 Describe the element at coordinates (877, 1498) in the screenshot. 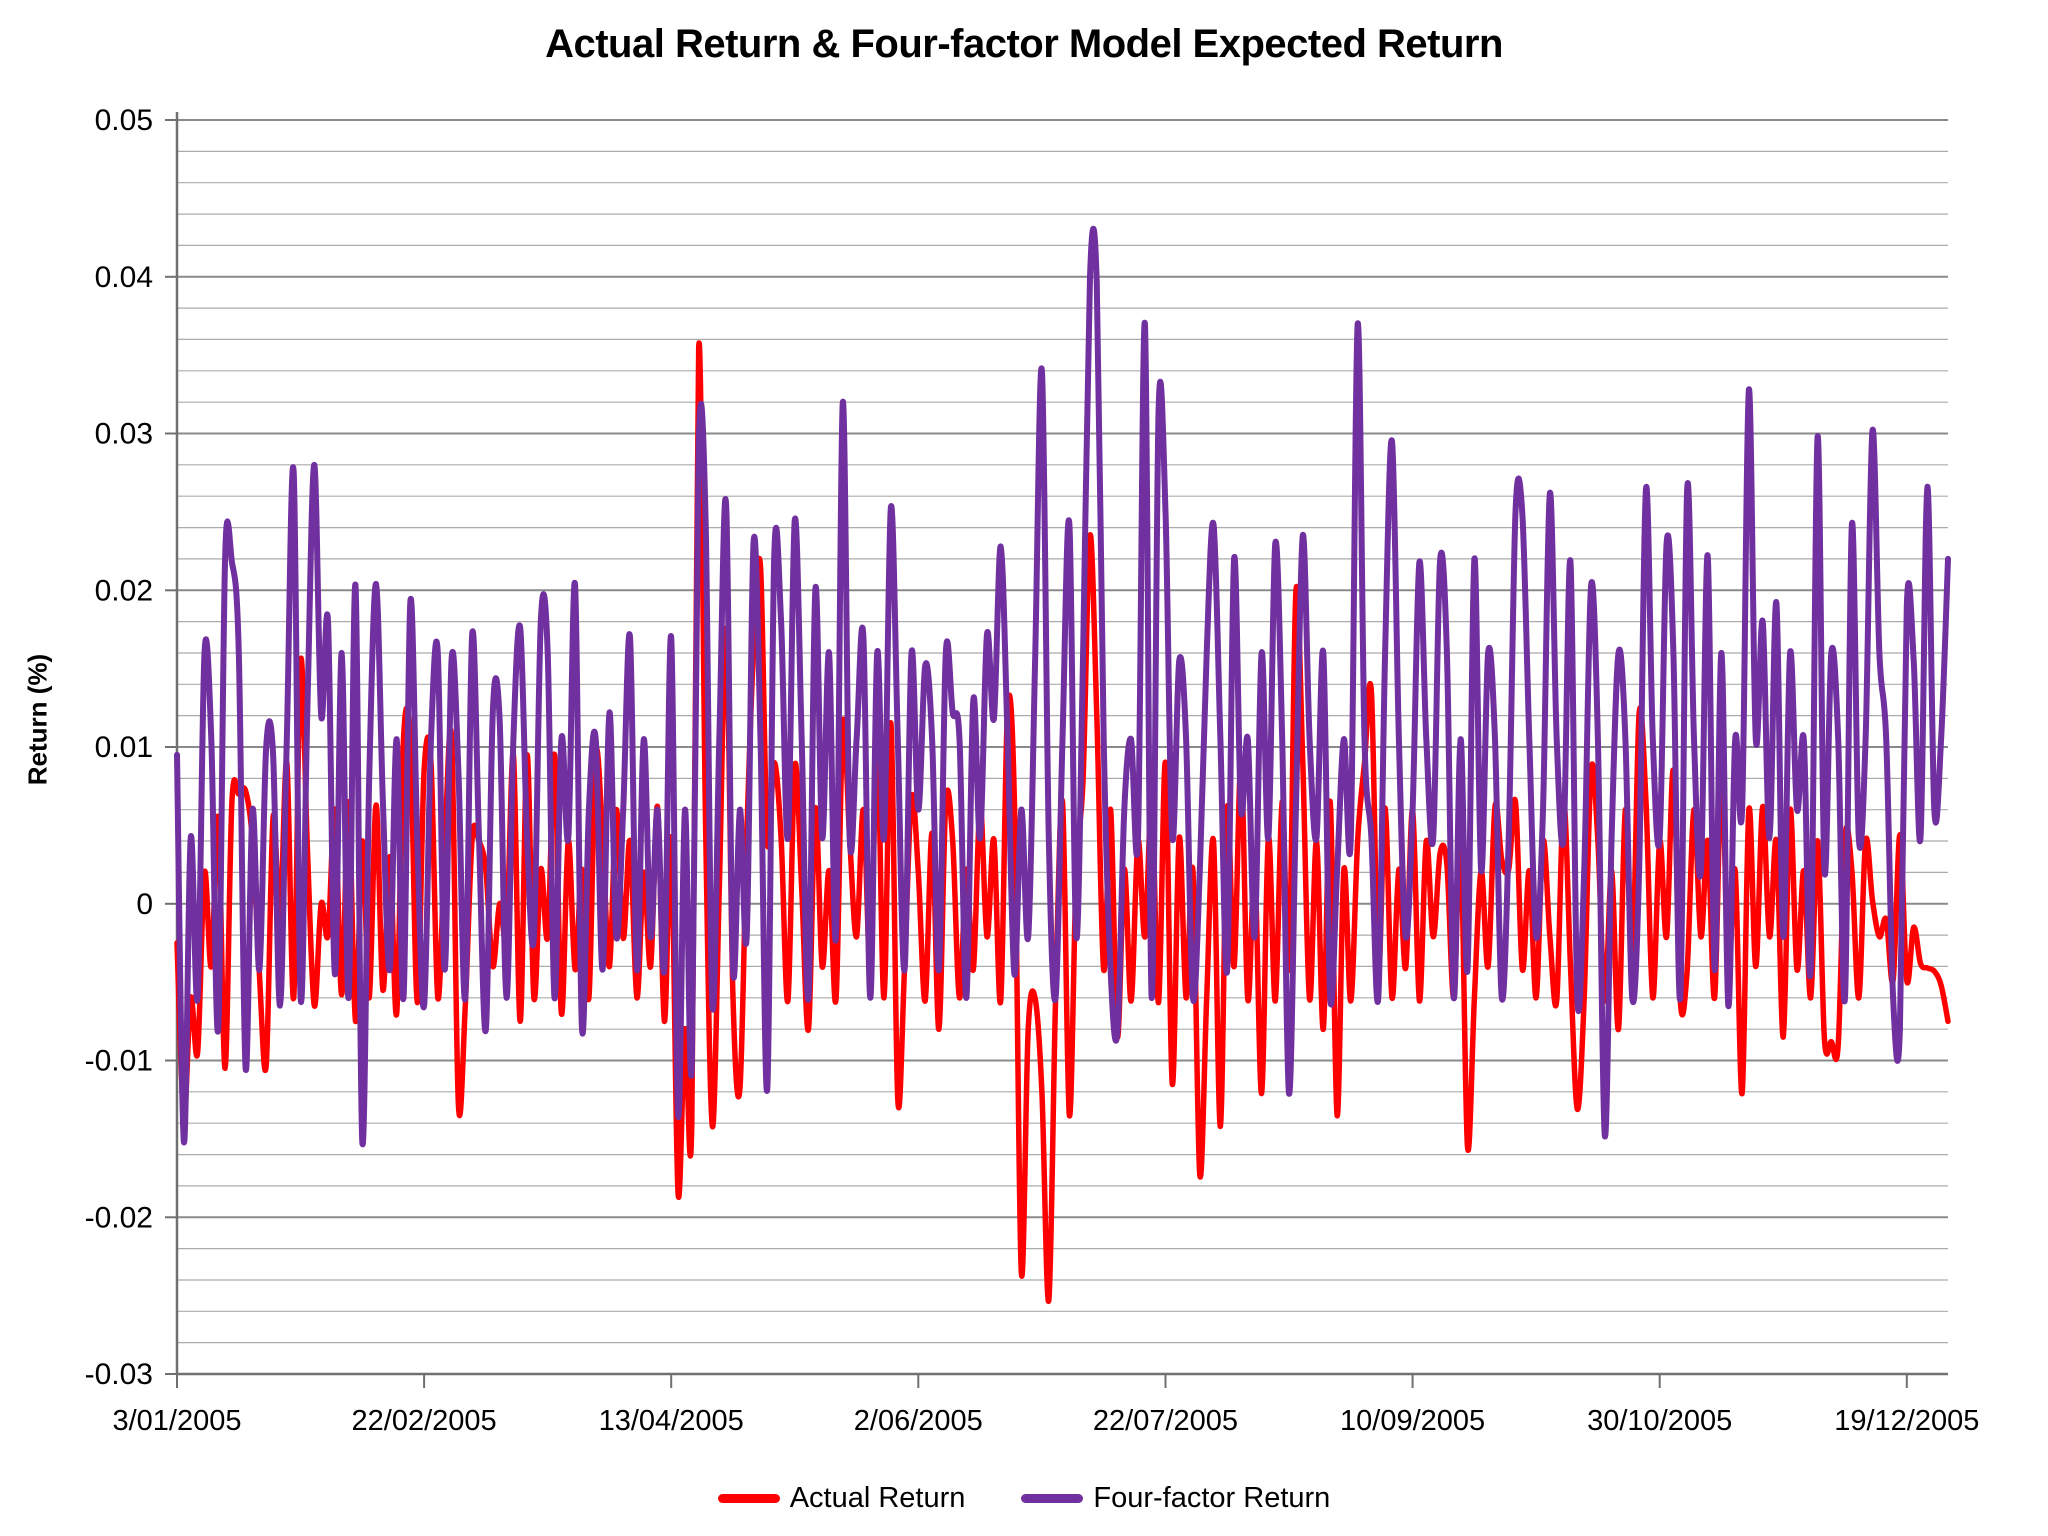

I see `legend-label: Actual Return` at that location.